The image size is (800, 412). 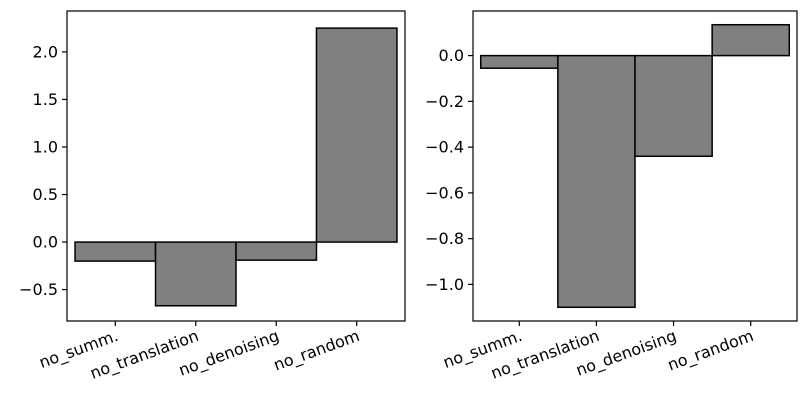 I want to click on y-tick-label: −0.8, so click(x=444, y=238).